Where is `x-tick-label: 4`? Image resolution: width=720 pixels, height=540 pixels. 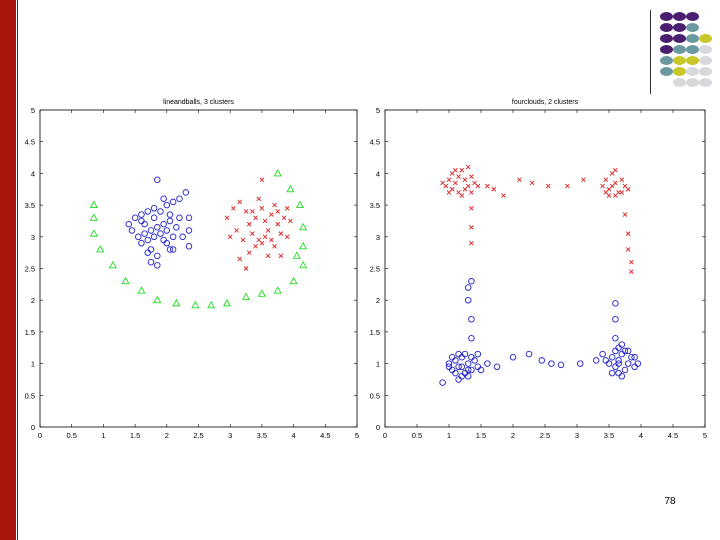 x-tick-label: 4 is located at coordinates (641, 435).